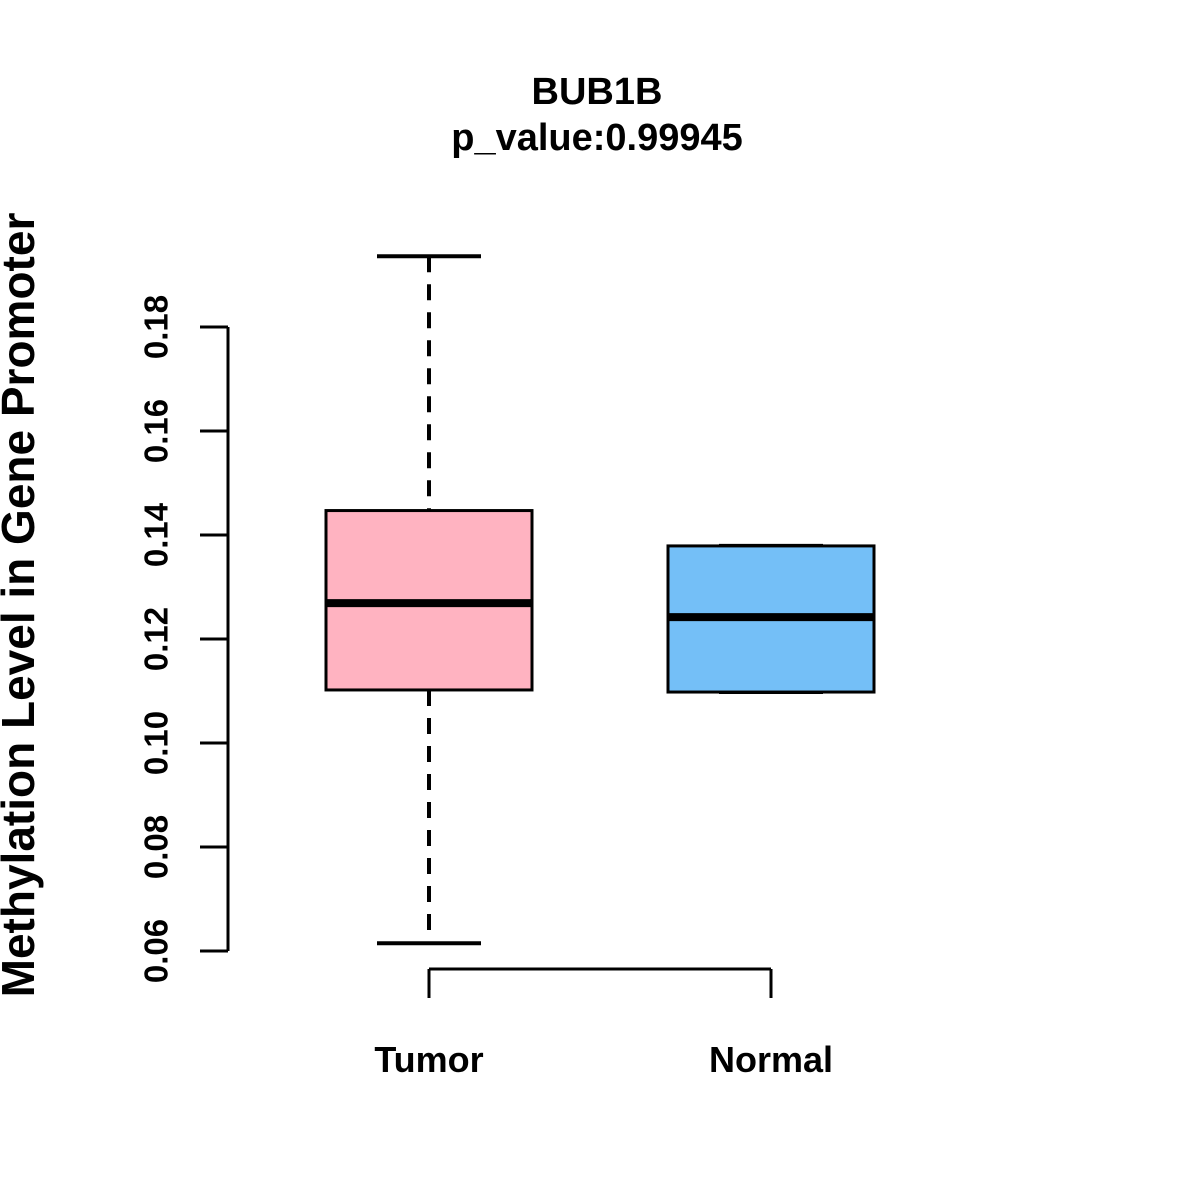 The height and width of the screenshot is (1200, 1200). I want to click on y-tick-label: 0.12, so click(156, 639).